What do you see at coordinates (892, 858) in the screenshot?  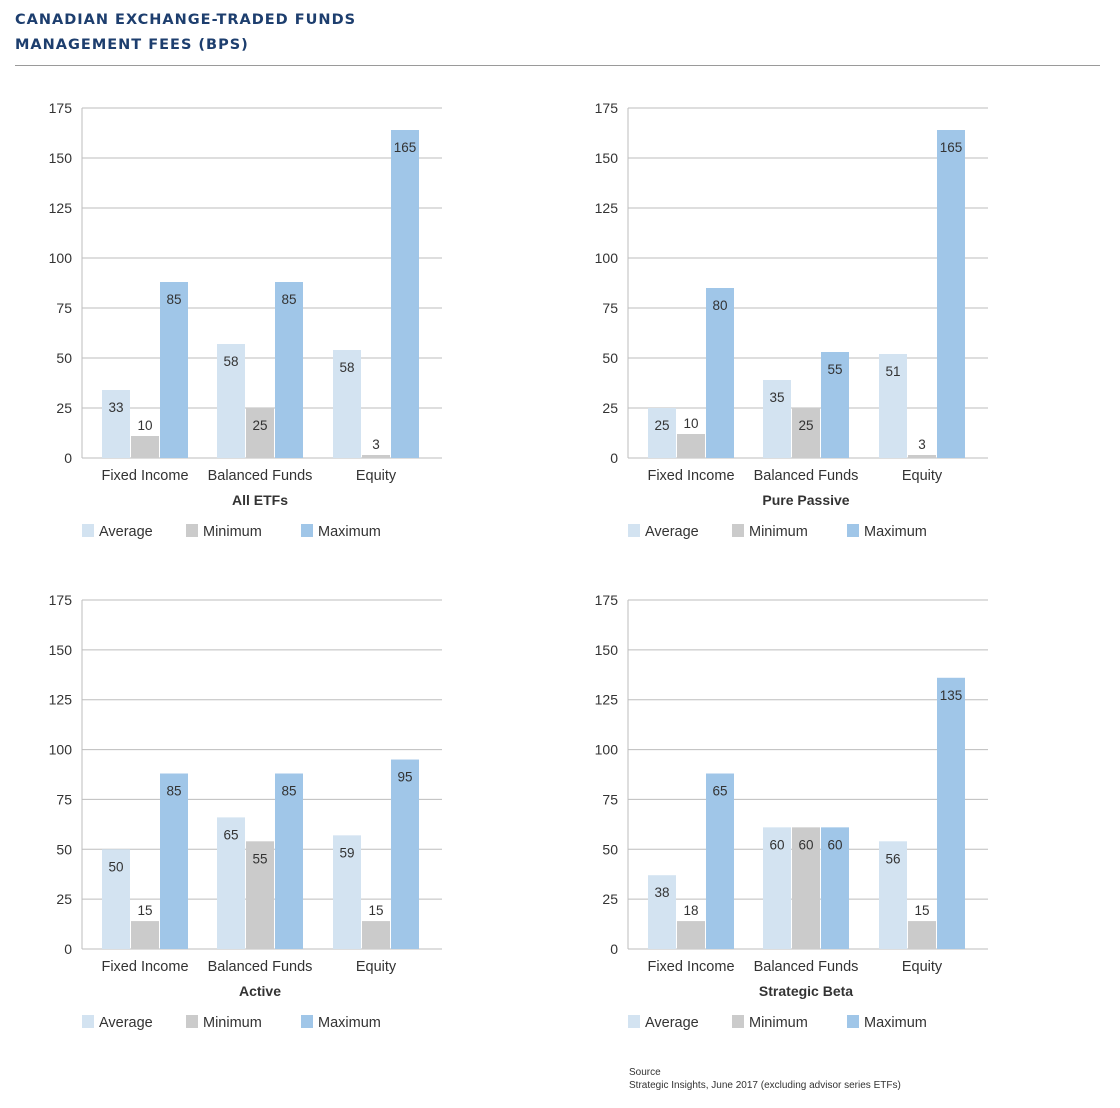 I see `data-label: 56` at bounding box center [892, 858].